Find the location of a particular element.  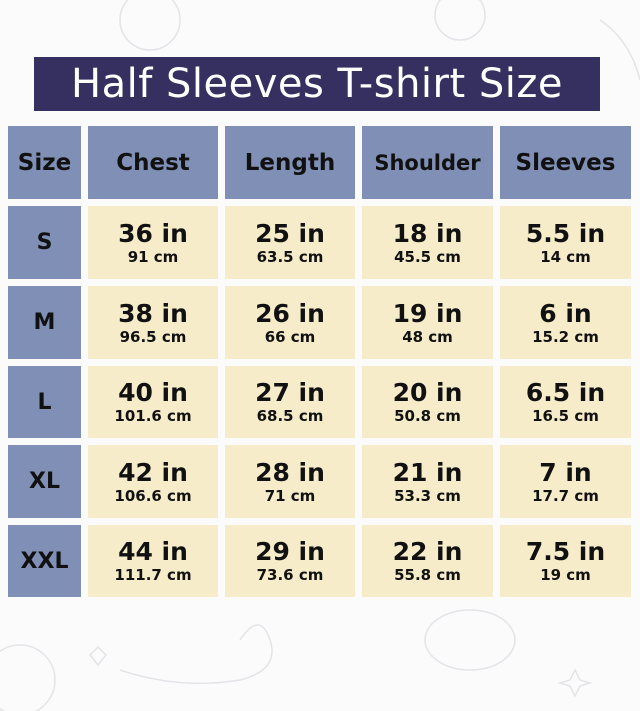

inches-value: 28 in is located at coordinates (290, 472).